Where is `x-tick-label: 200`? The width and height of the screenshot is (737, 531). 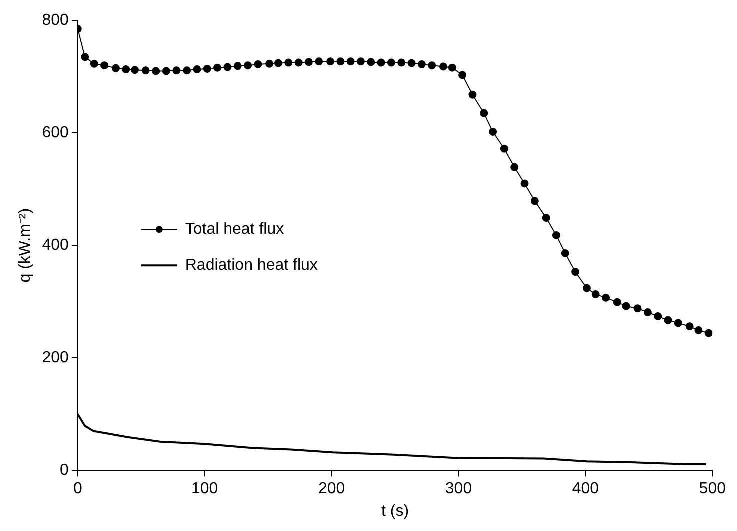 x-tick-label: 200 is located at coordinates (332, 489).